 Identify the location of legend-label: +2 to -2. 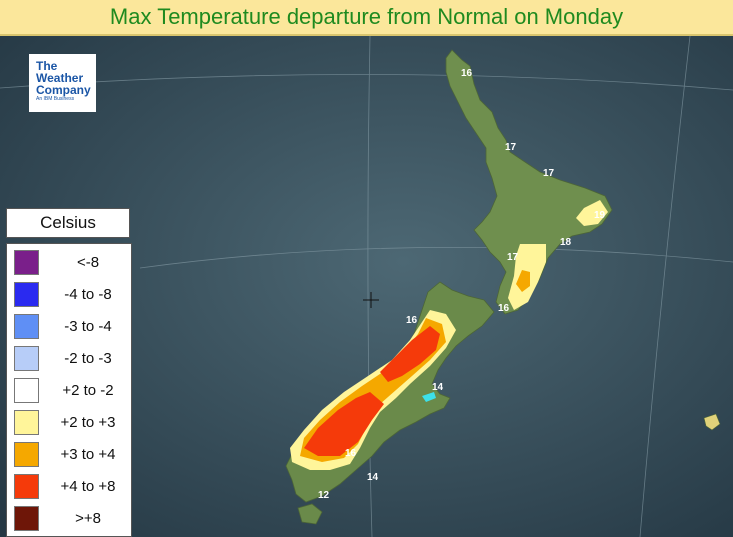
(88, 390).